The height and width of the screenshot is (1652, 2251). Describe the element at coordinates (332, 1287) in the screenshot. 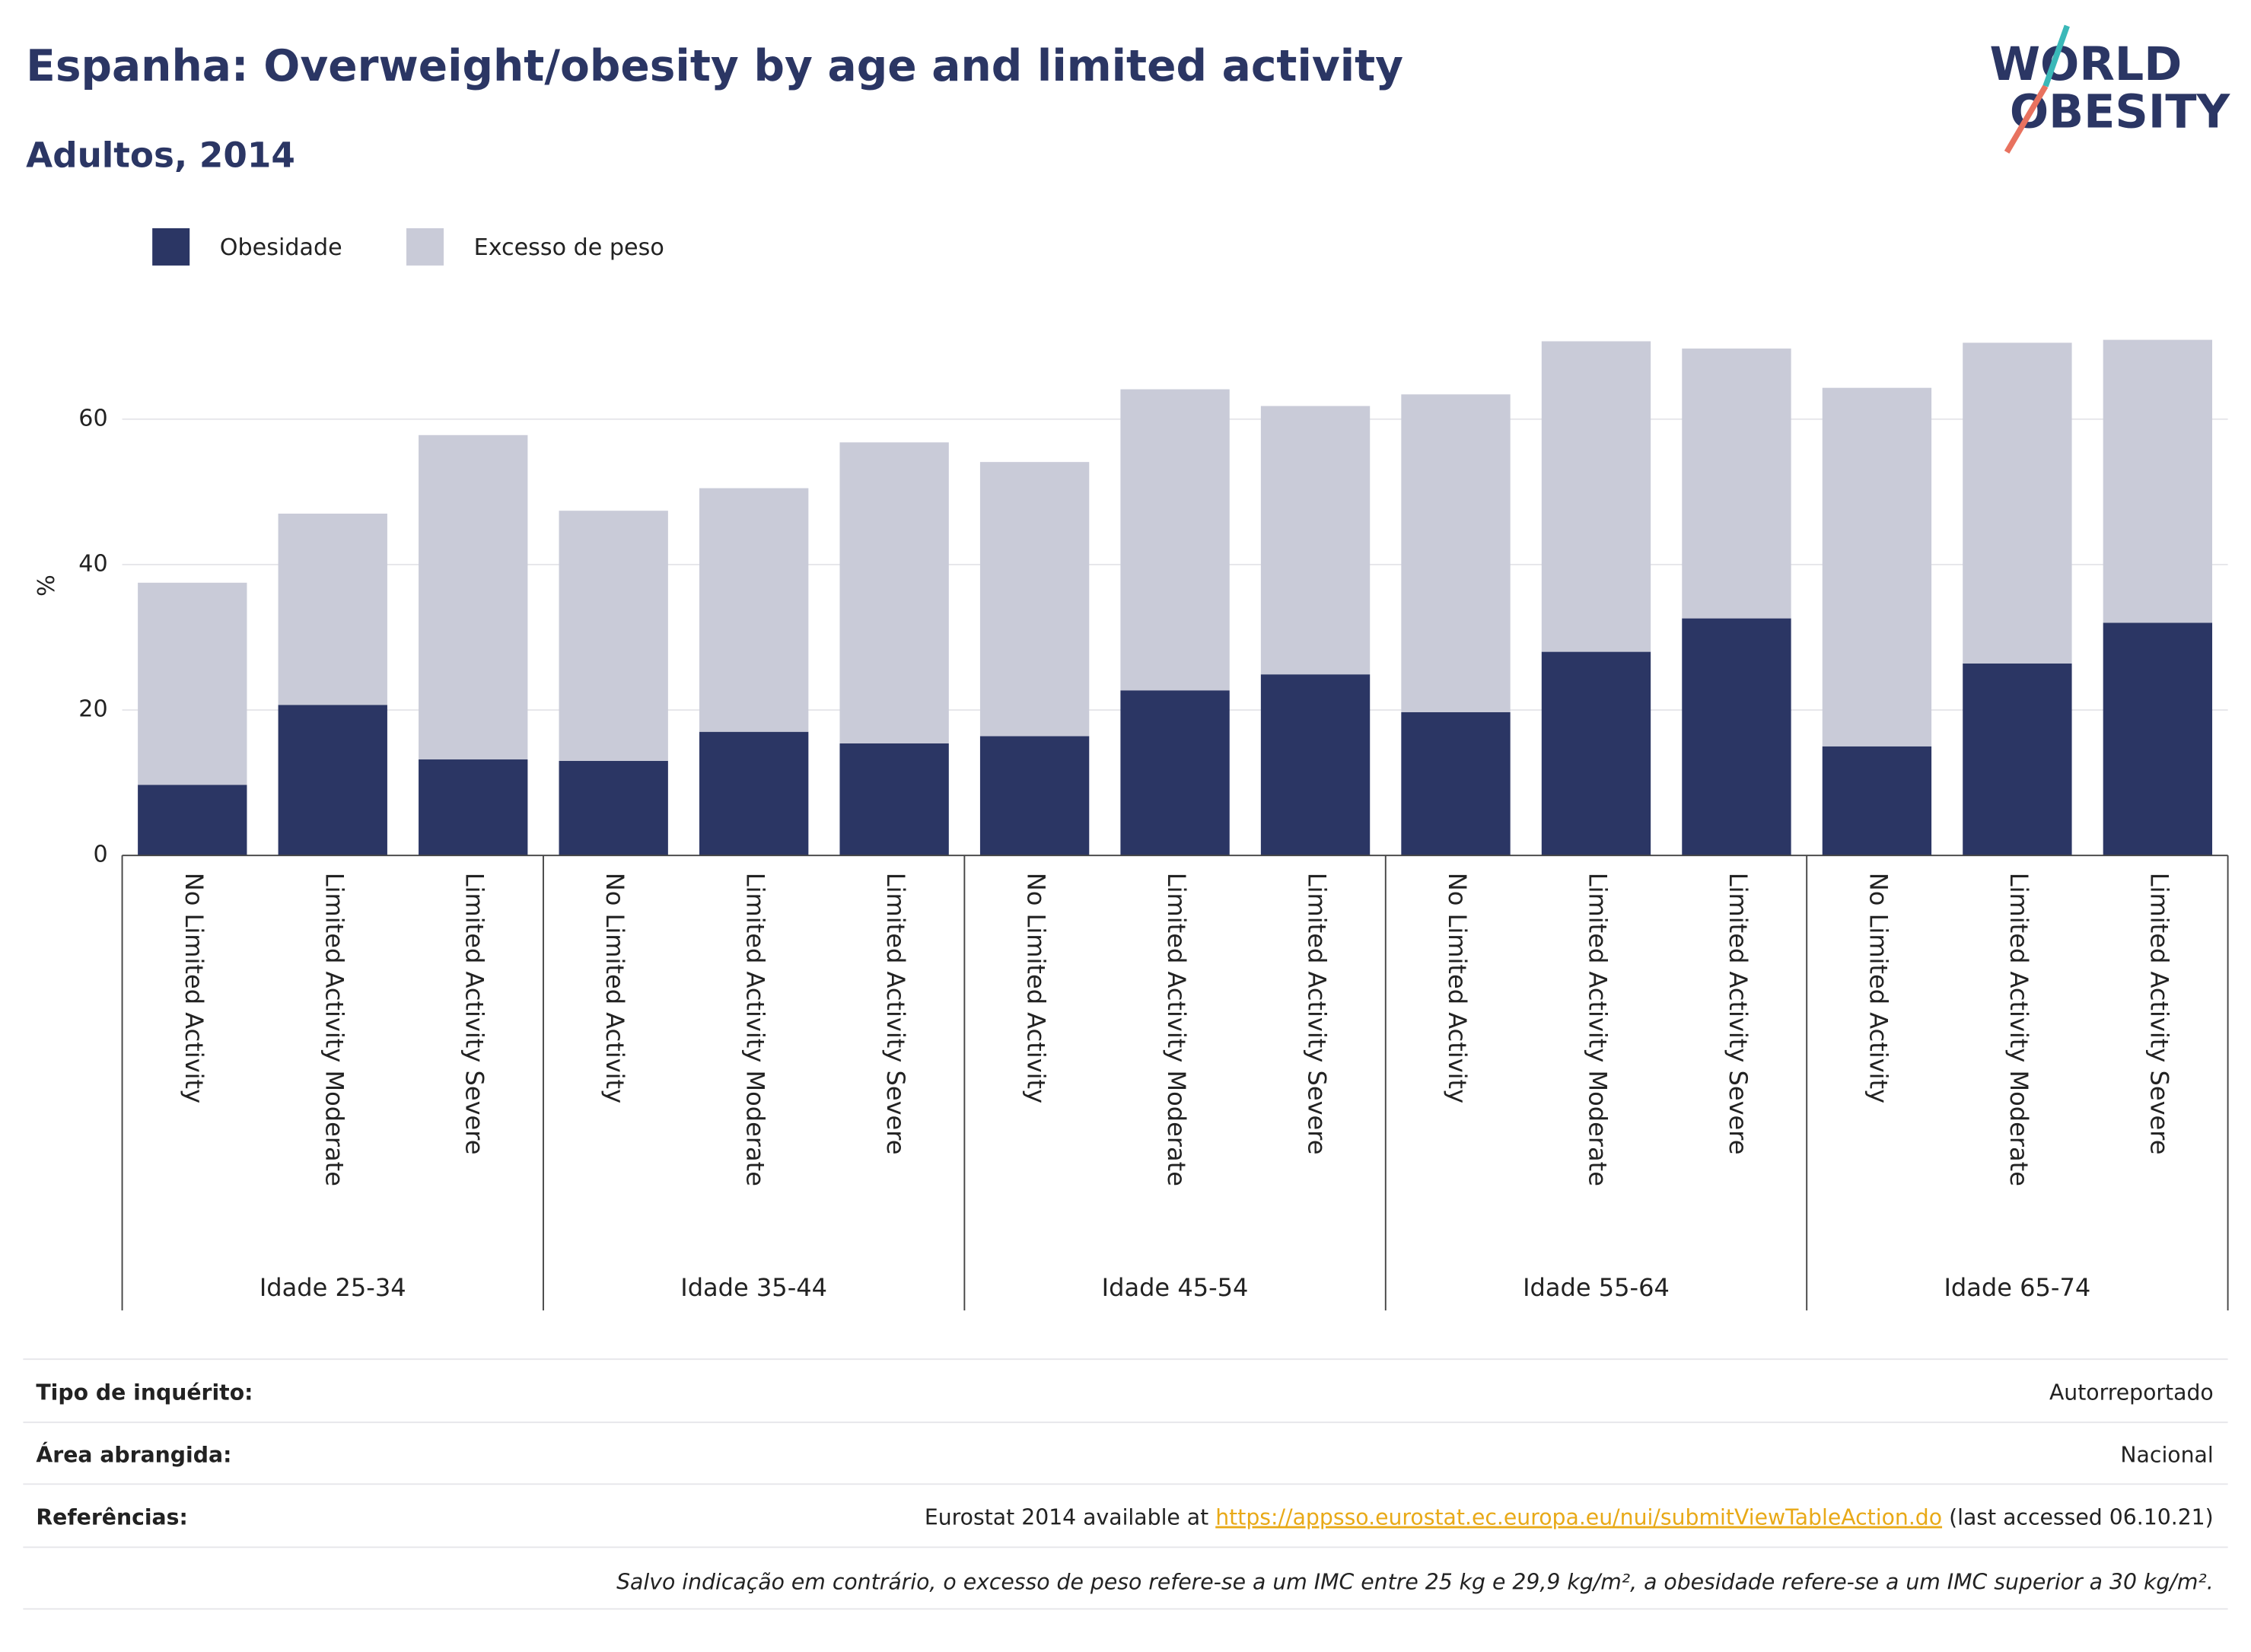

I see `group-label: Idade 25-34` at that location.